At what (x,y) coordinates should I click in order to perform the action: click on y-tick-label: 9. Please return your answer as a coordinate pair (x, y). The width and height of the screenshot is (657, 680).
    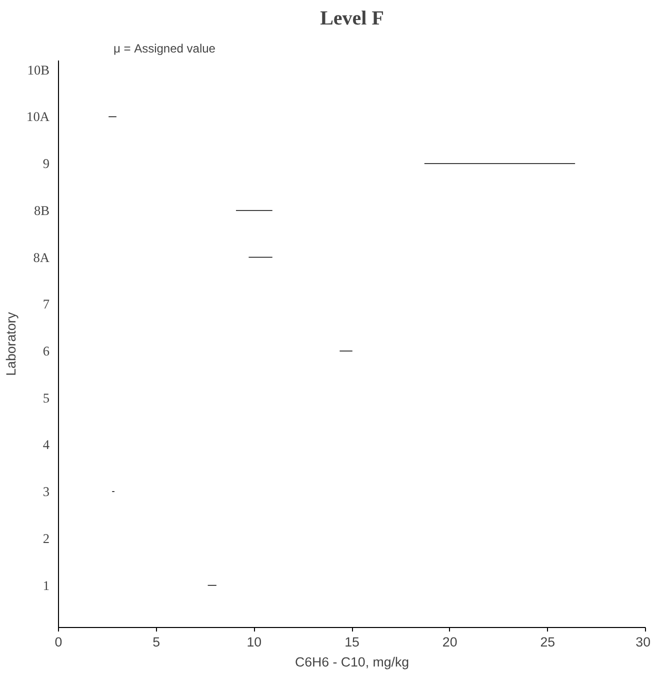
    Looking at the image, I should click on (46, 164).